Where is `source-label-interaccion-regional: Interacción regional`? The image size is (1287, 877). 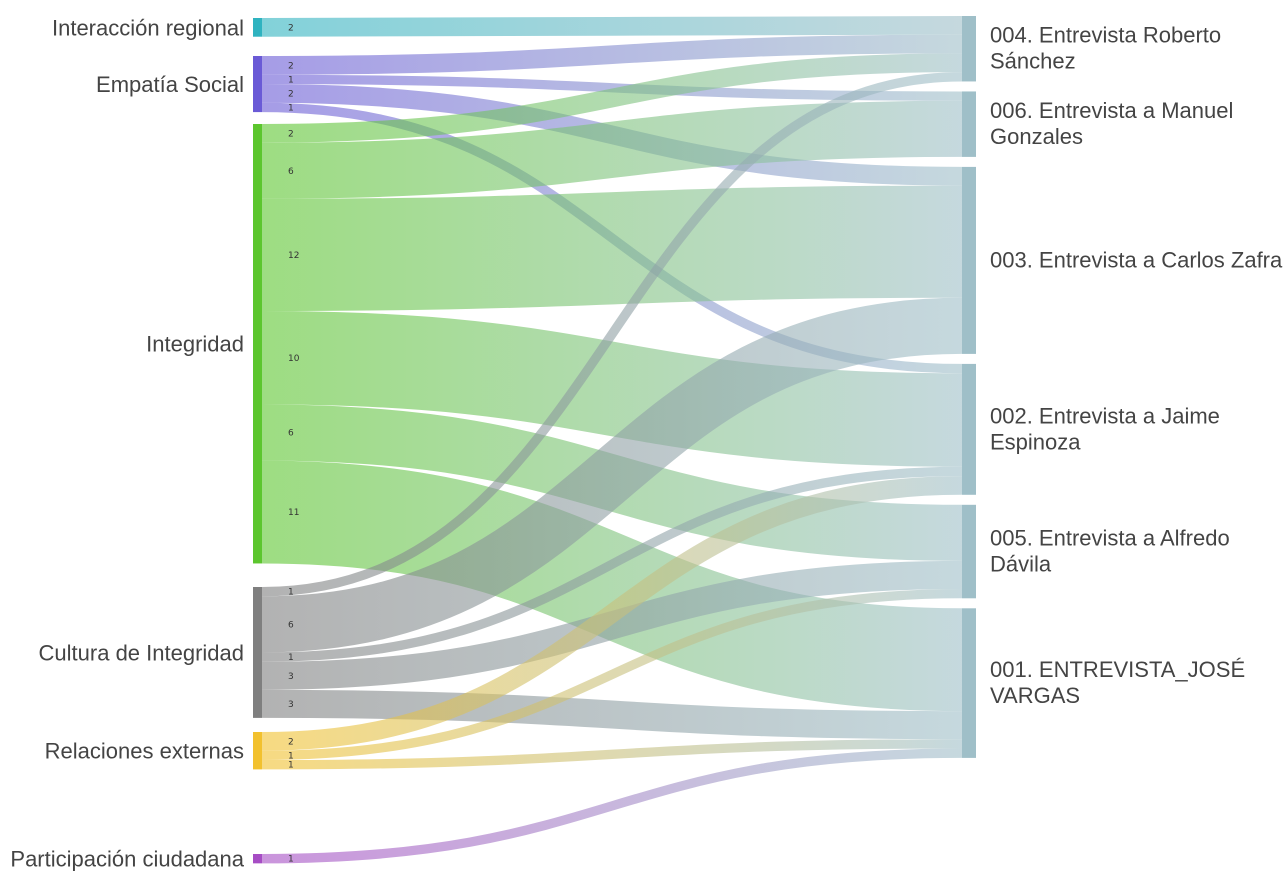
source-label-interaccion-regional: Interacción regional is located at coordinates (148, 27).